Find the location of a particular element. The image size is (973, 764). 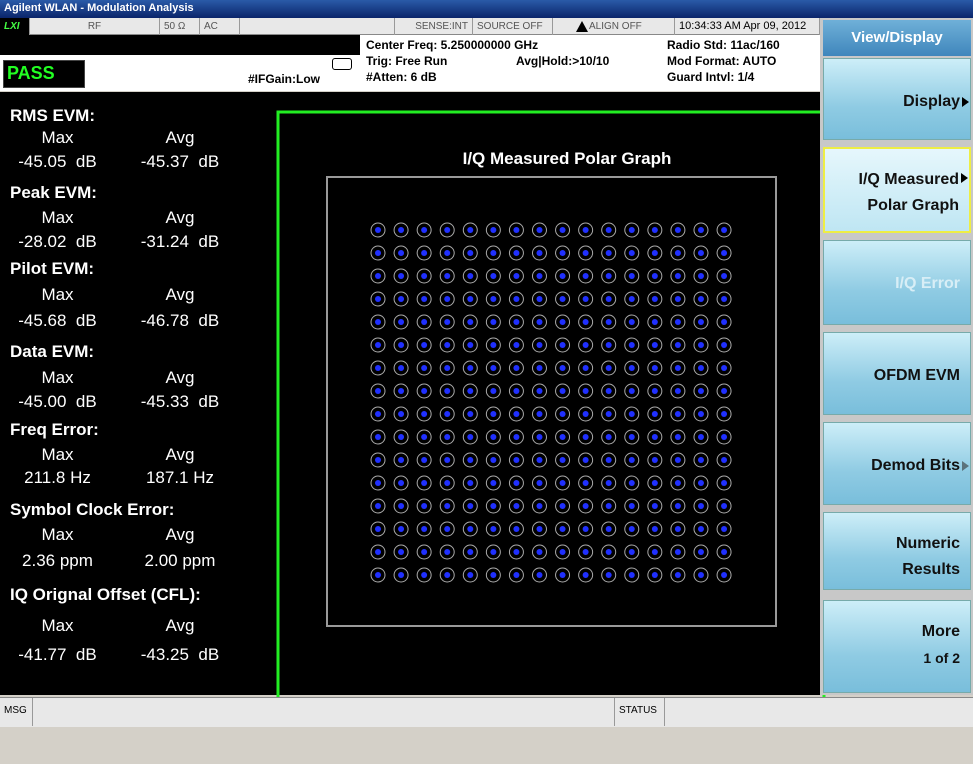

softkey: I/Q Measured Polar Graph is located at coordinates (897, 190).